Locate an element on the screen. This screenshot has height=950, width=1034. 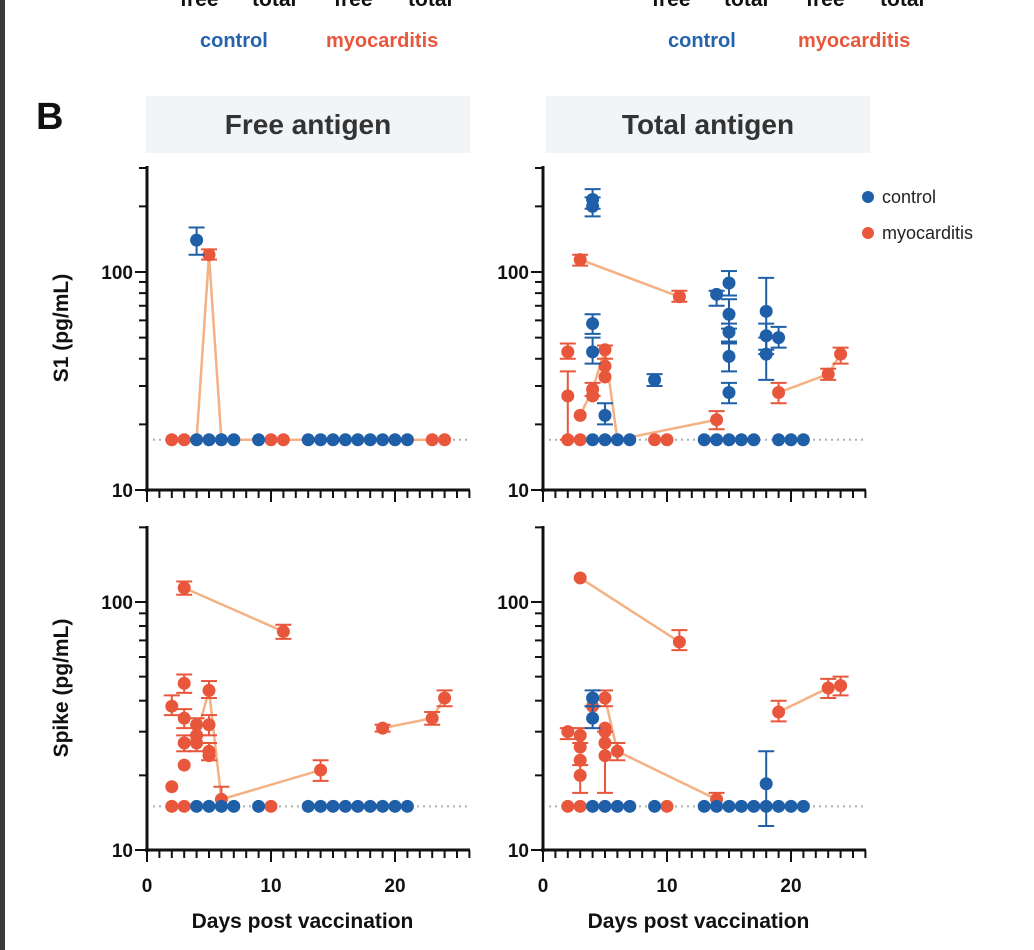
y-tick-label: 100 is located at coordinates (513, 603).